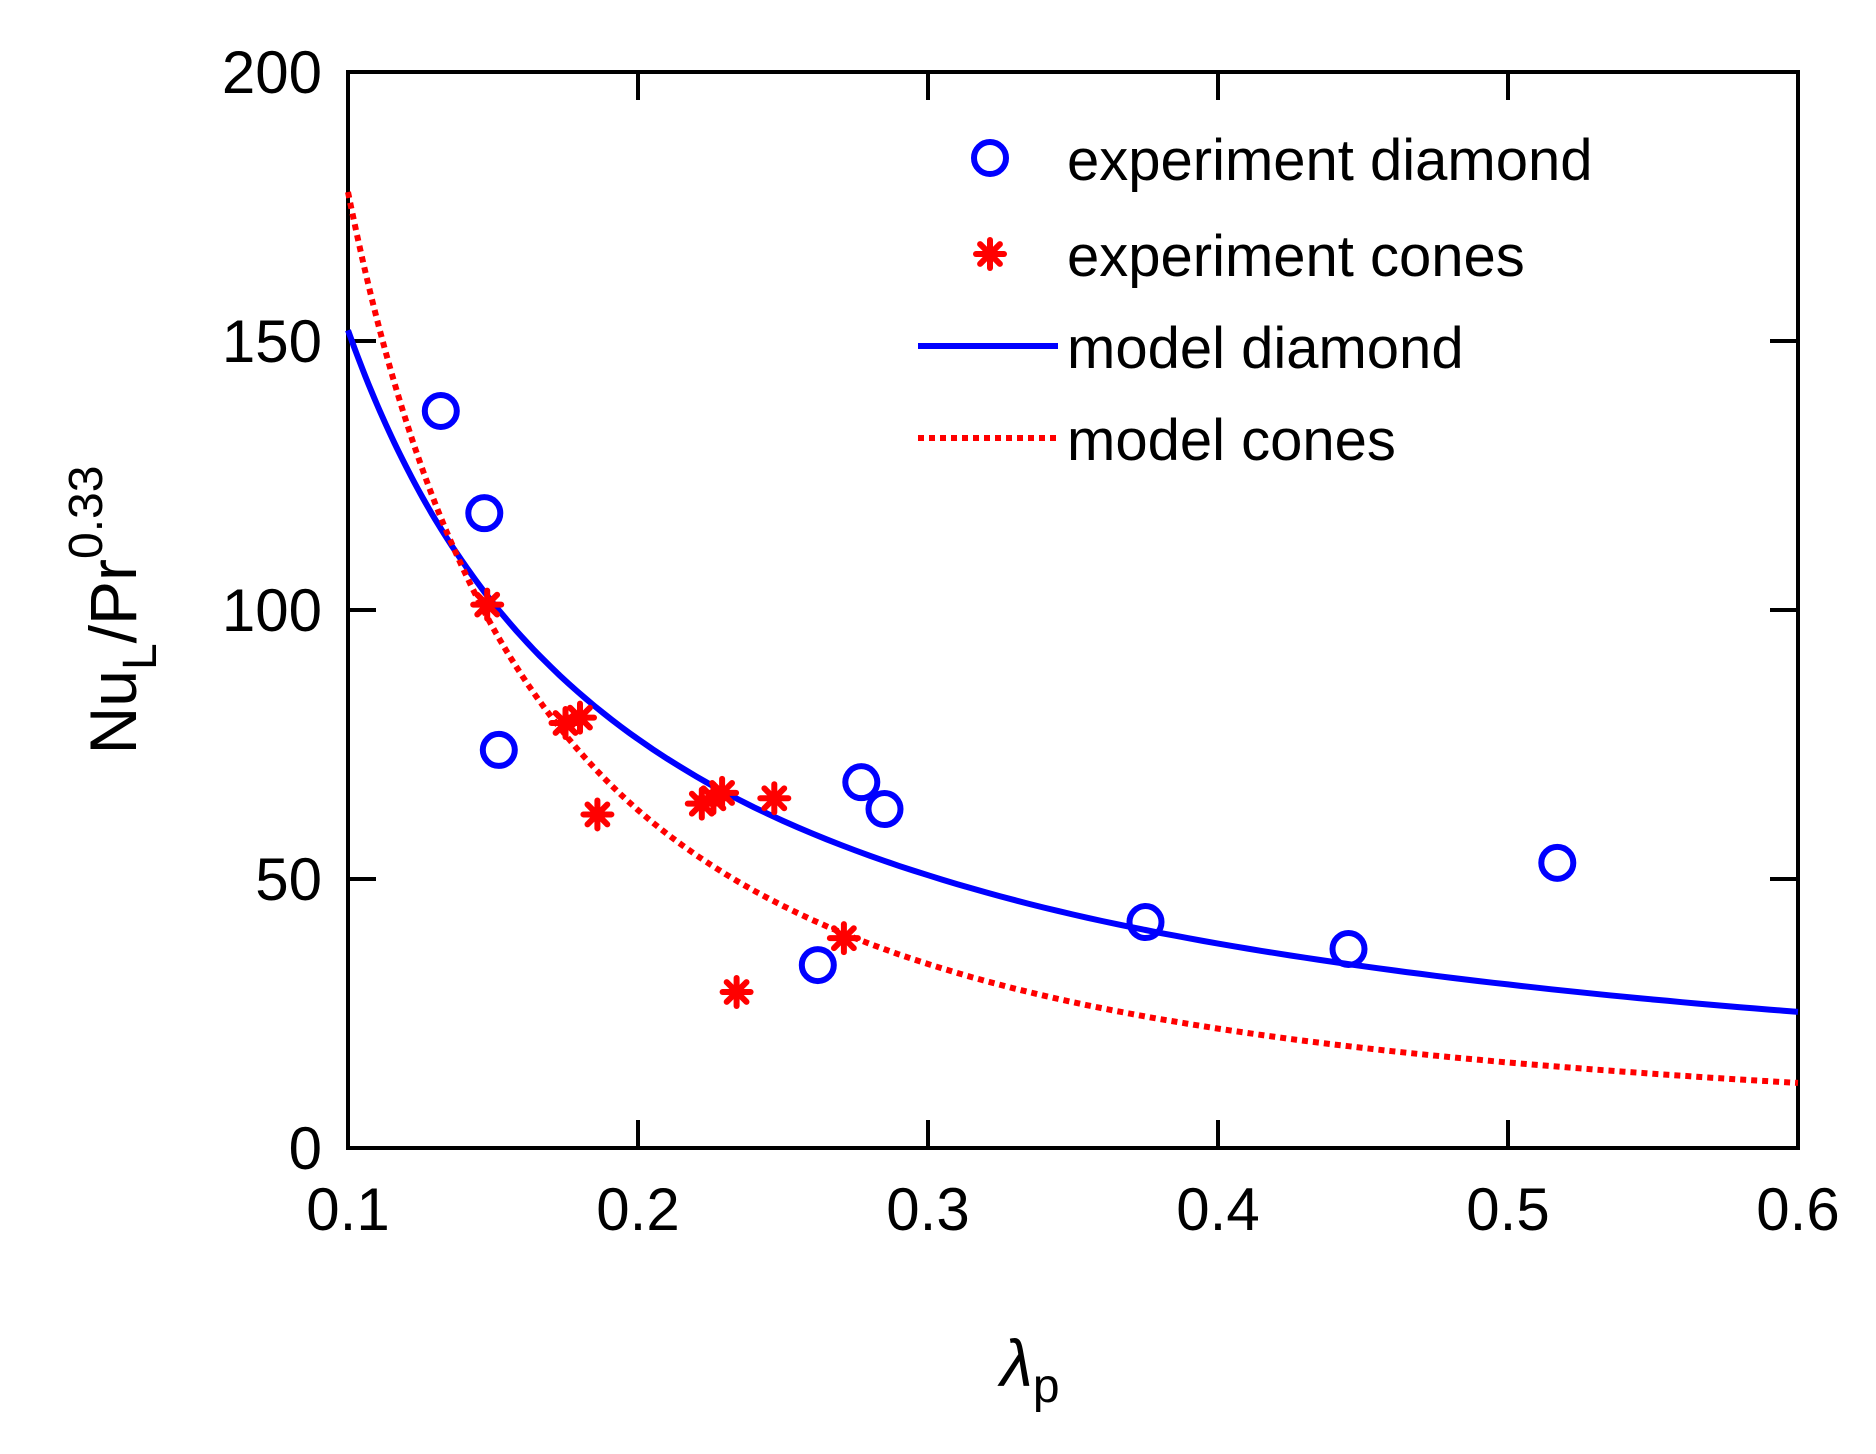 This screenshot has height=1454, width=1876. I want to click on x-tick-label: 0.6, so click(1797, 1209).